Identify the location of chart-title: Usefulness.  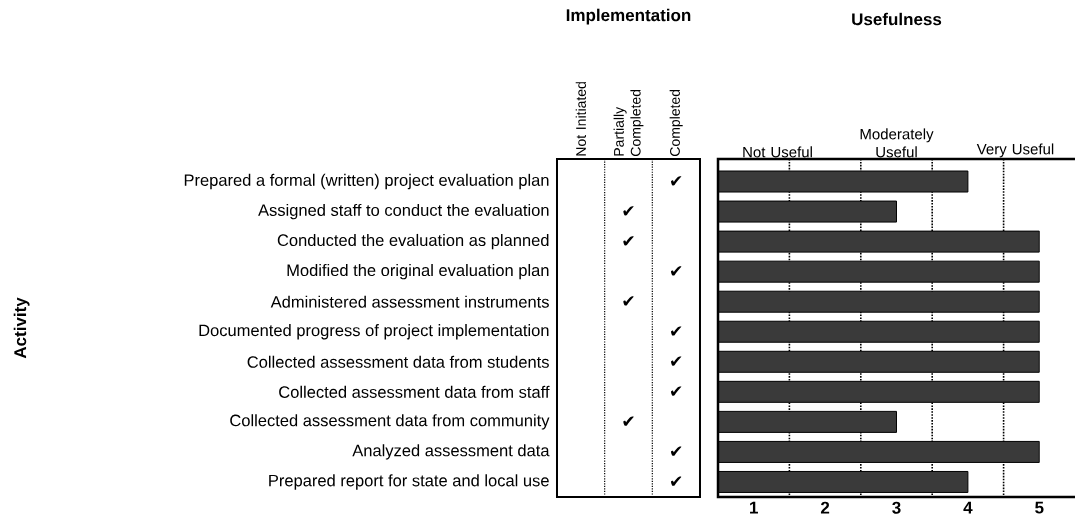
(897, 19).